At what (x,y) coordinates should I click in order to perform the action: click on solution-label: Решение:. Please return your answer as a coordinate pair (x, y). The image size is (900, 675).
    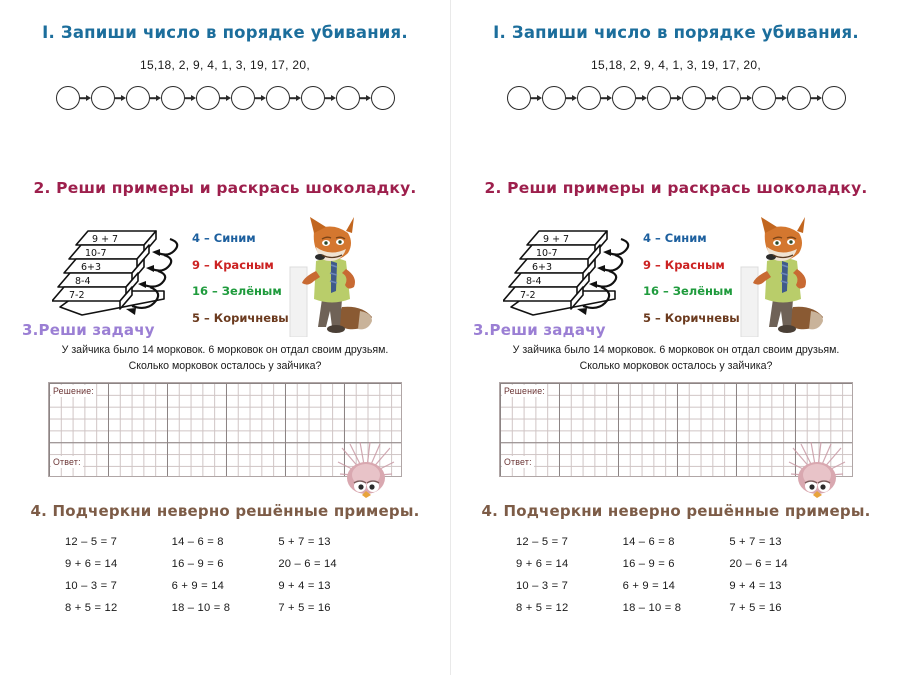
    Looking at the image, I should click on (74, 390).